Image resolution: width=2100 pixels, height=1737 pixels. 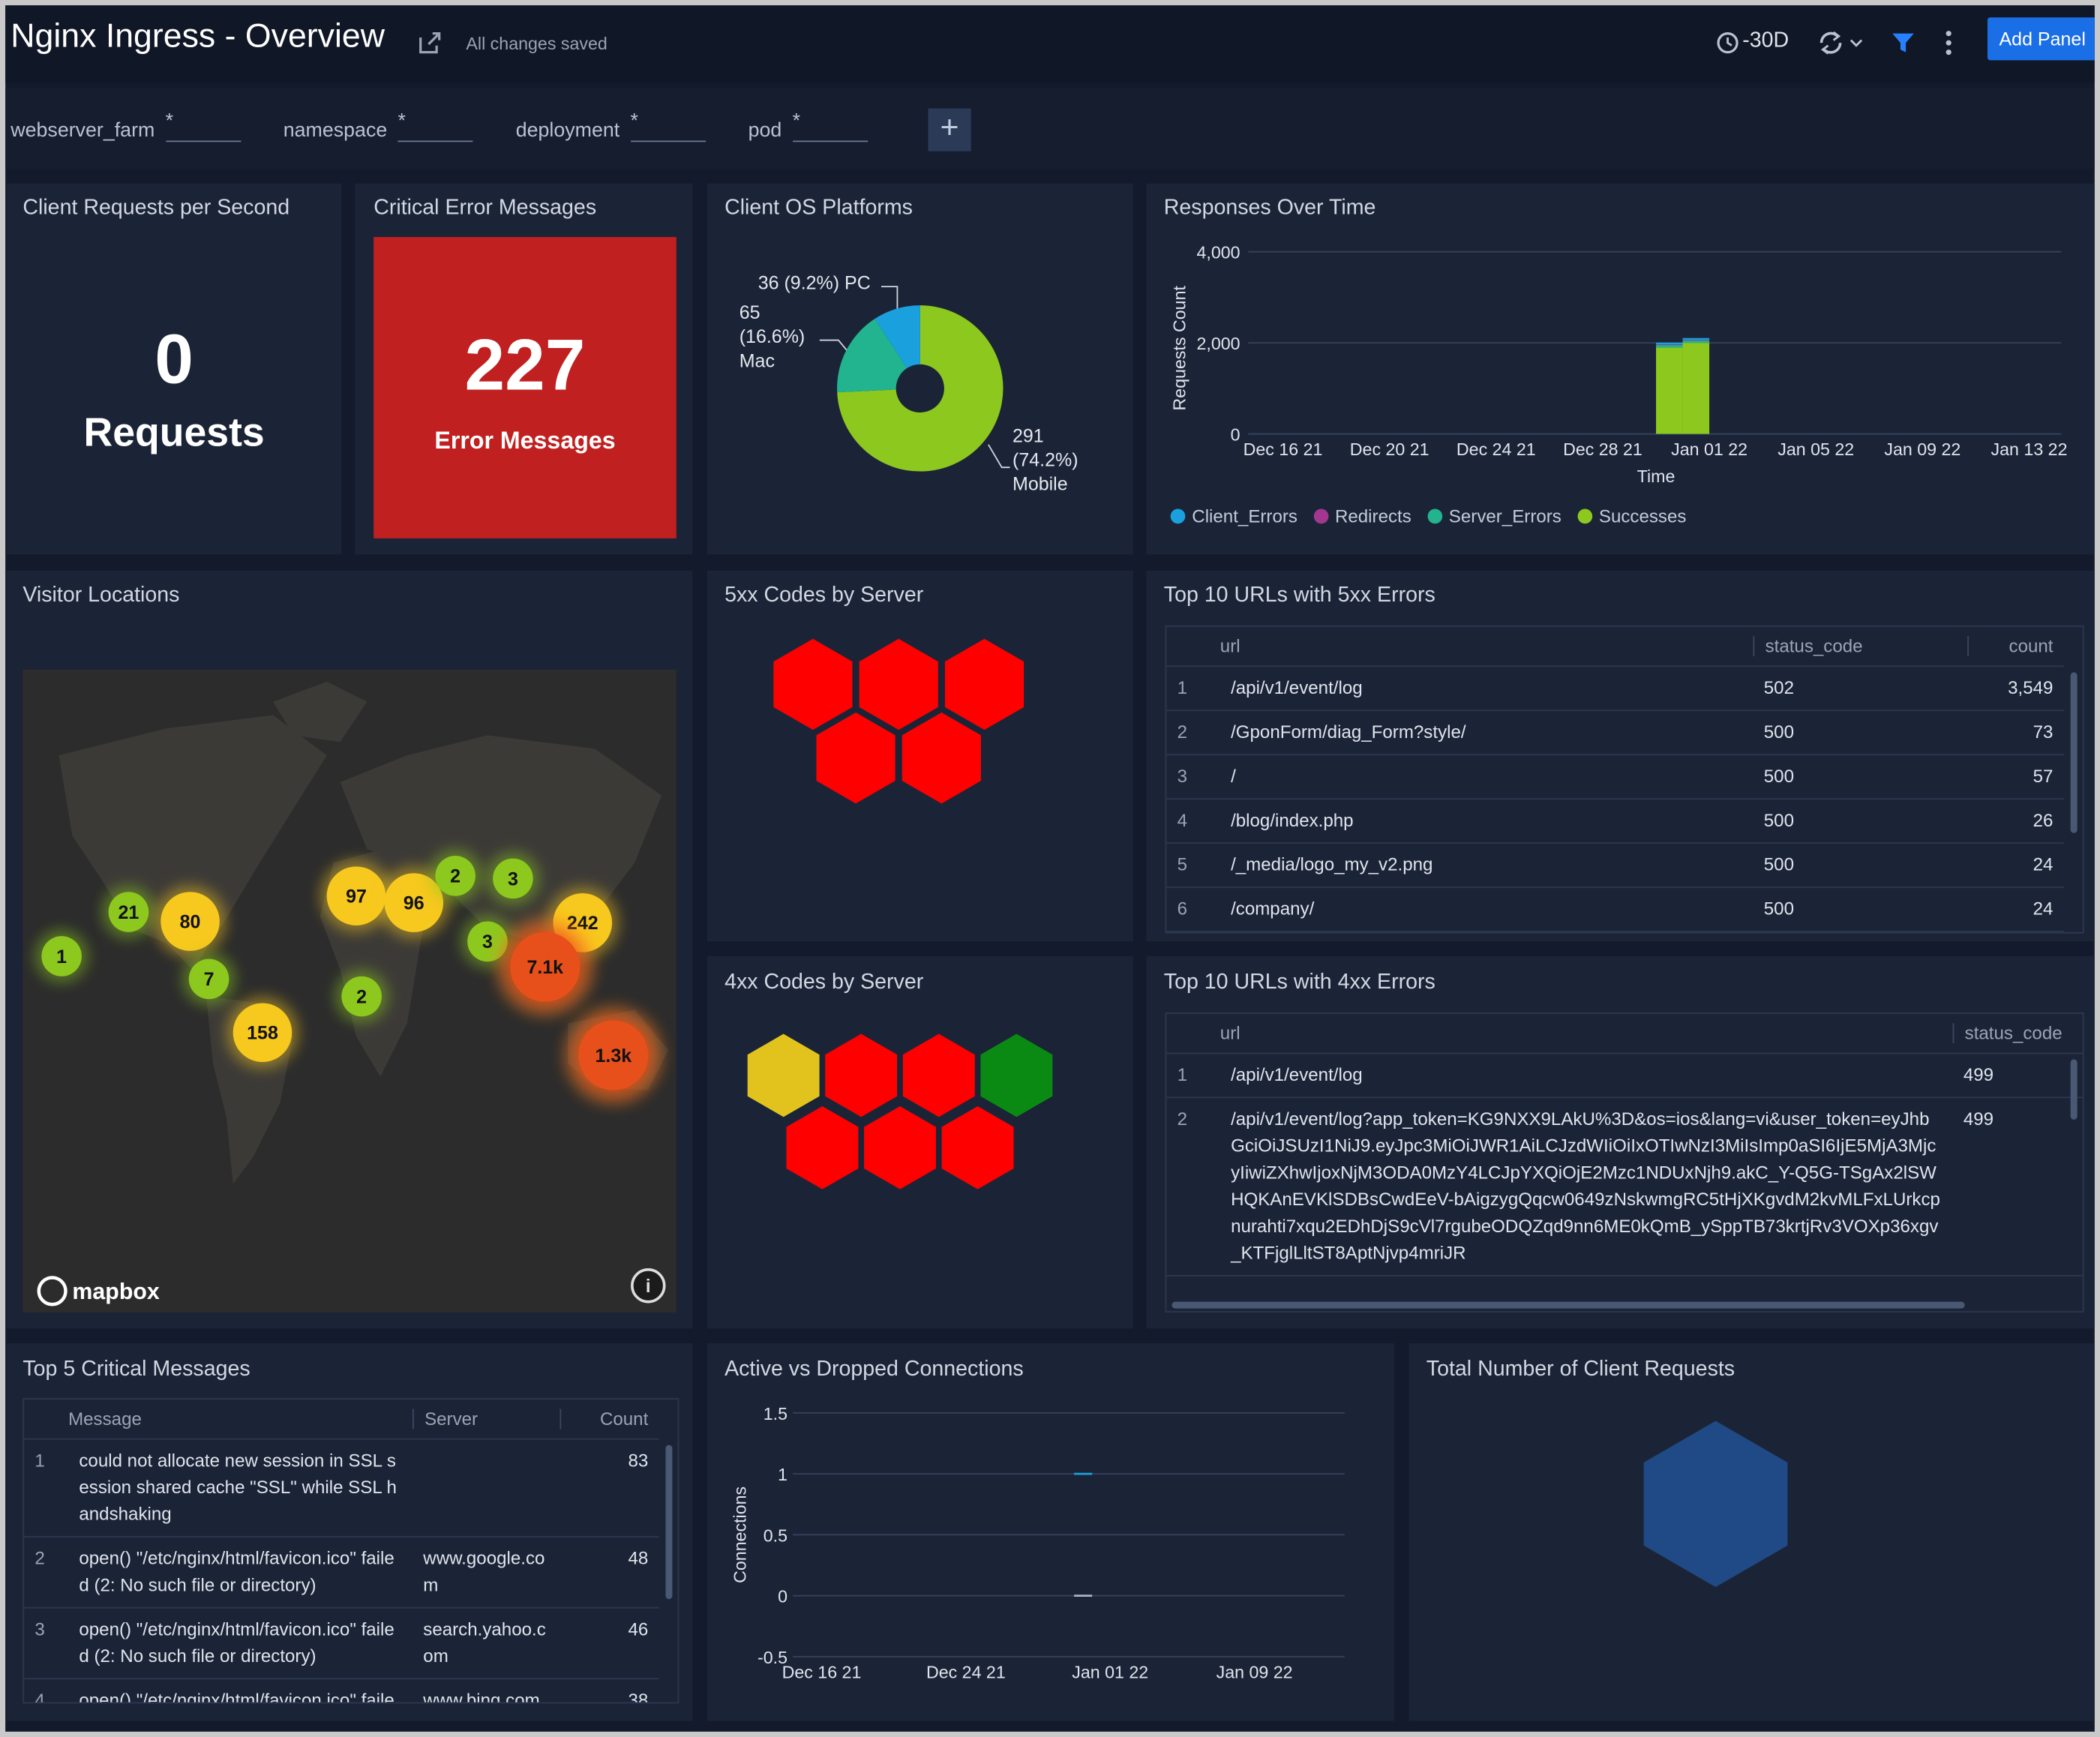 I want to click on table-cell: 26, so click(x=2043, y=820).